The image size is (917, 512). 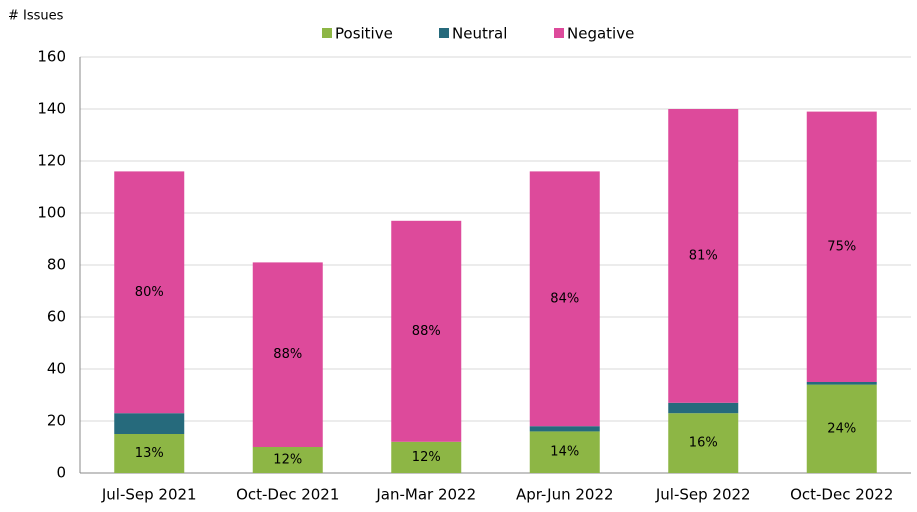 What do you see at coordinates (56, 421) in the screenshot?
I see `y-tick-label: 20` at bounding box center [56, 421].